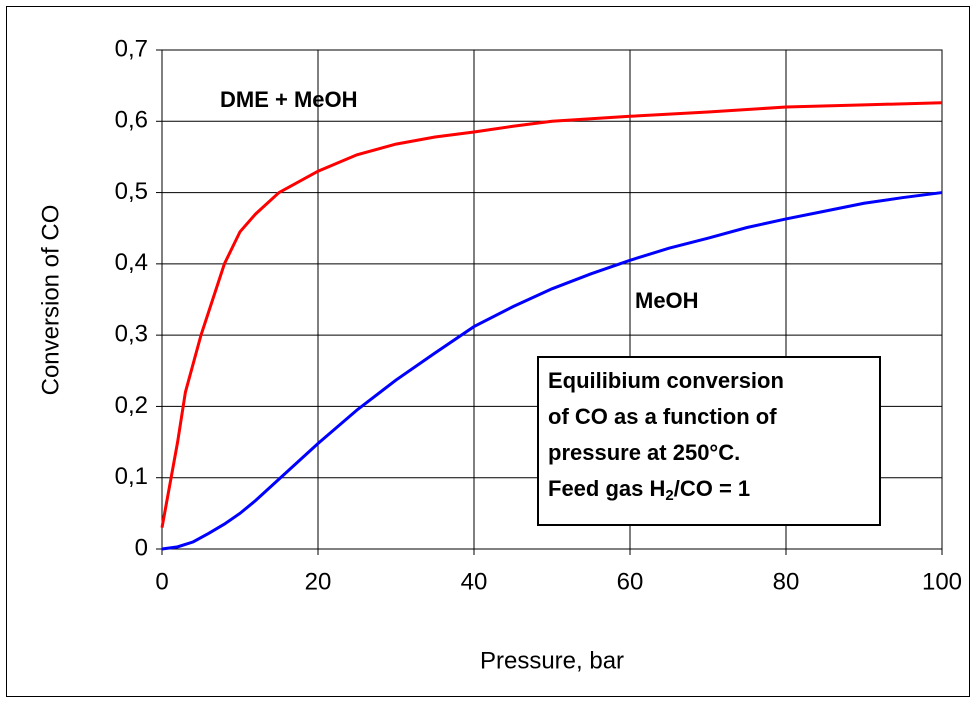 The width and height of the screenshot is (977, 704). Describe the element at coordinates (662, 416) in the screenshot. I see `annotation-line: of CO as a function of` at that location.